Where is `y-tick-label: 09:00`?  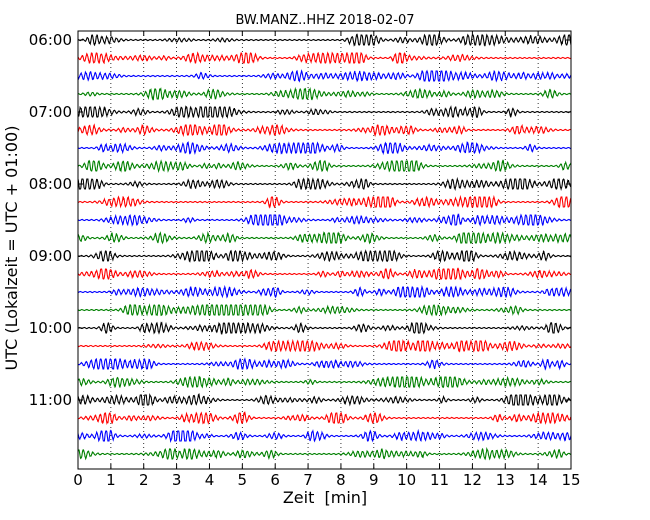 y-tick-label: 09:00 is located at coordinates (50, 256).